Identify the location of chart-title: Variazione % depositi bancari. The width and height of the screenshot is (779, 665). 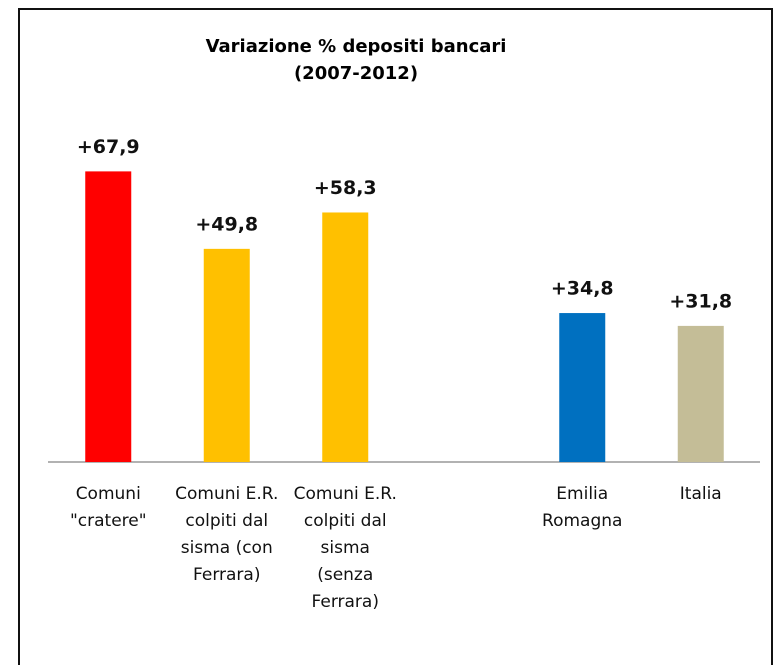
(356, 46).